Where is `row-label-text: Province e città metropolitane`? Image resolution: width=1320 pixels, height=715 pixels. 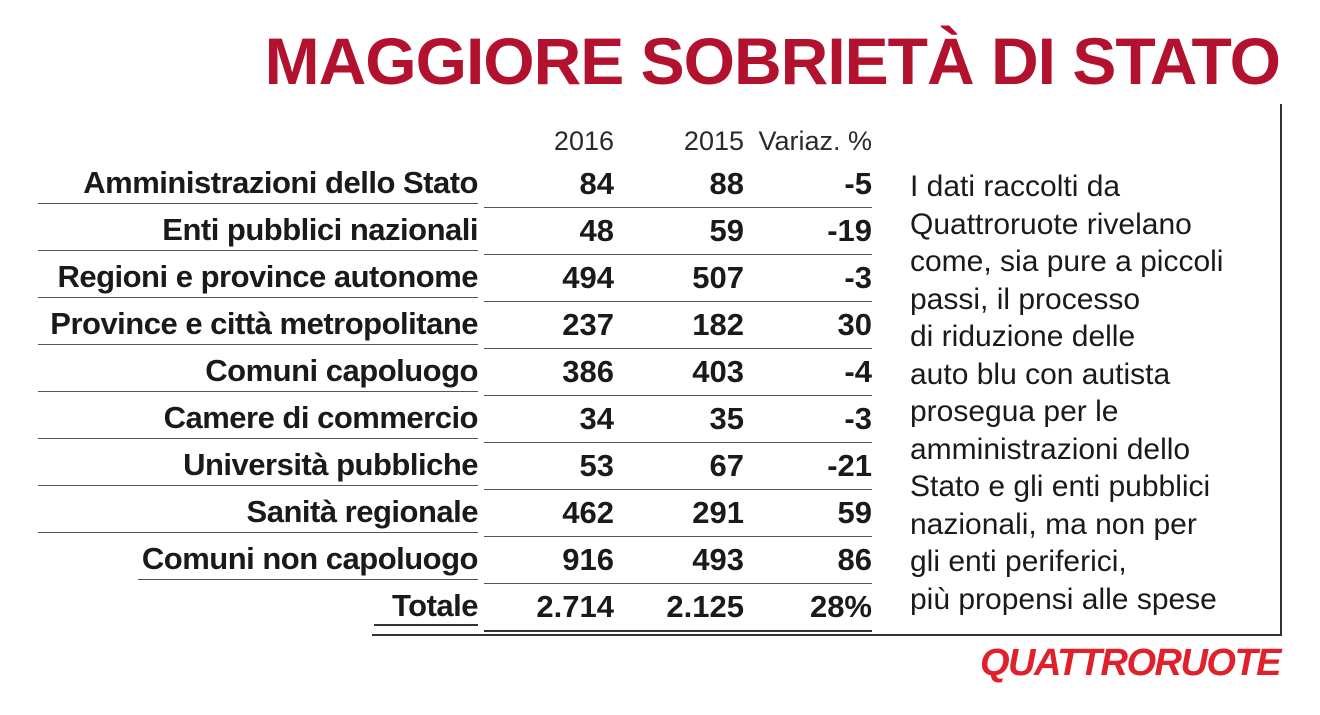
row-label-text: Province e città metropolitane is located at coordinates (258, 325).